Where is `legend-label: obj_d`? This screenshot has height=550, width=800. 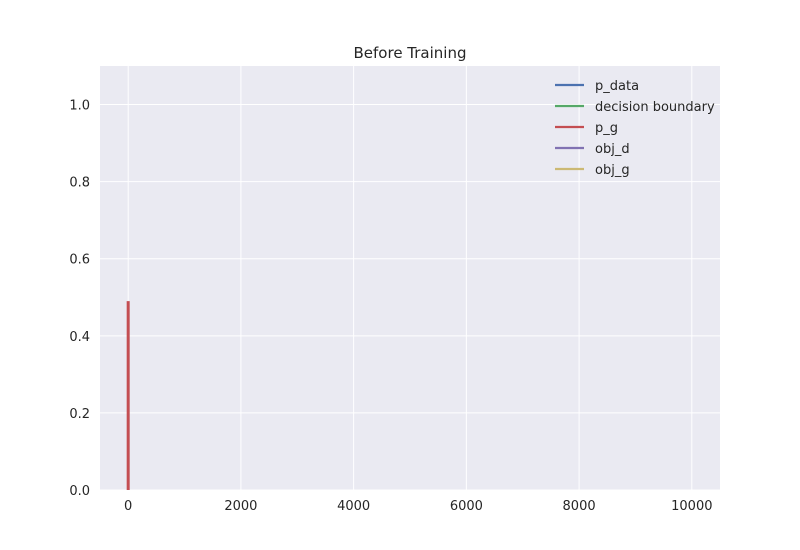 legend-label: obj_d is located at coordinates (612, 149).